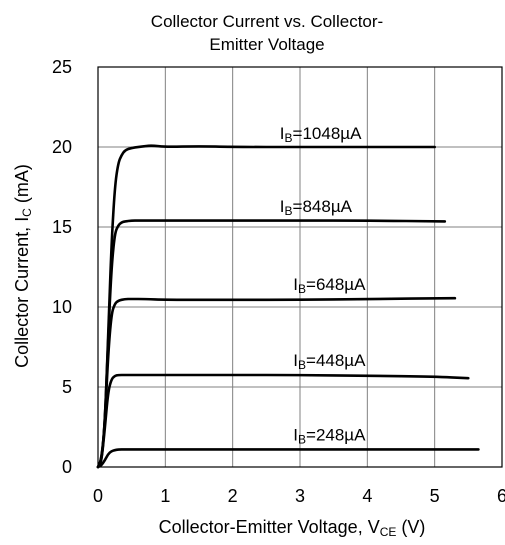 The width and height of the screenshot is (505, 545). I want to click on x-tick-label: 6, so click(501, 496).